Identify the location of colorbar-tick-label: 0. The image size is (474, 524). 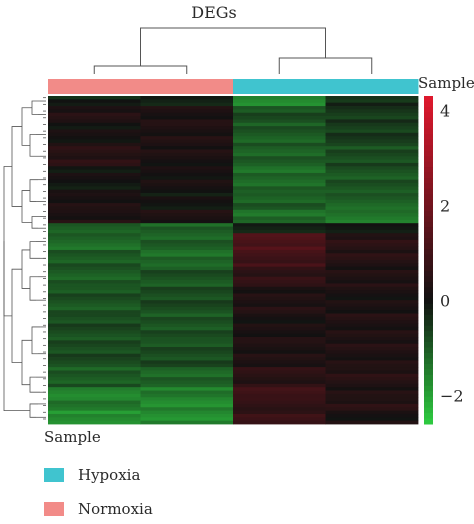
(445, 300).